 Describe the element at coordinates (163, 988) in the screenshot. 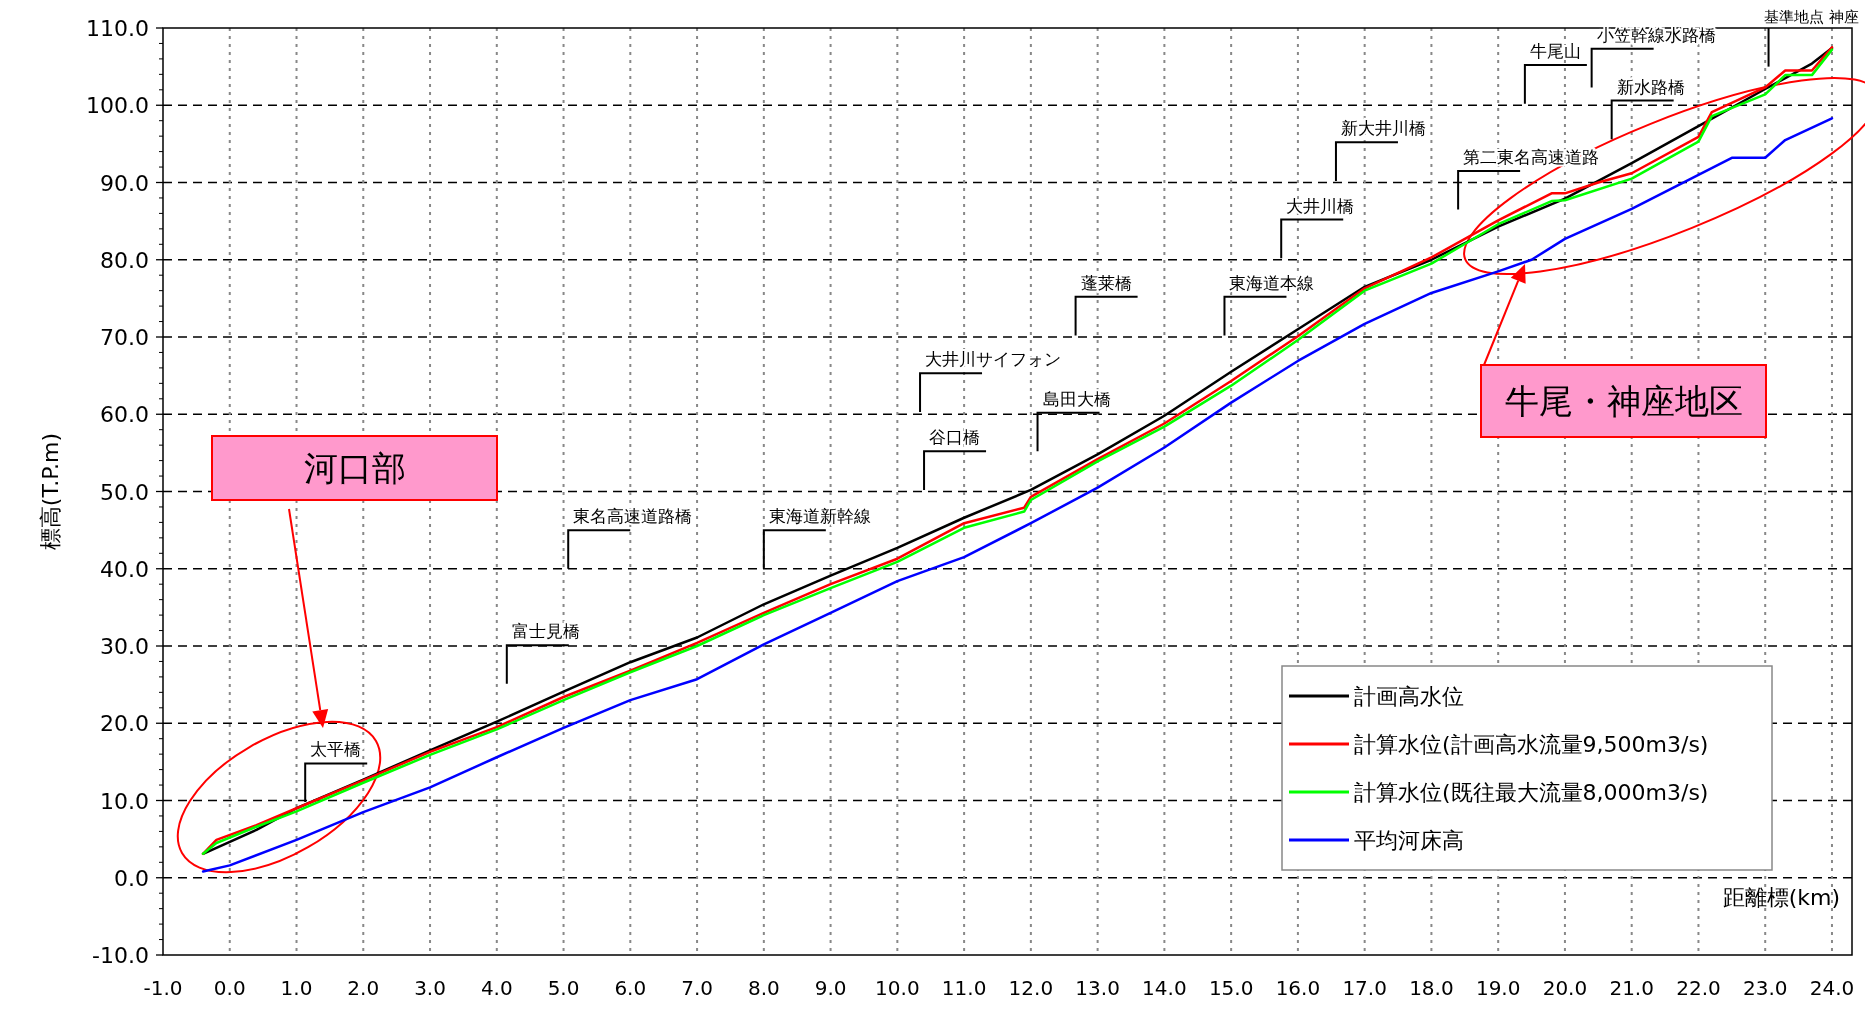

I see `x-tick-label: -1.0` at that location.